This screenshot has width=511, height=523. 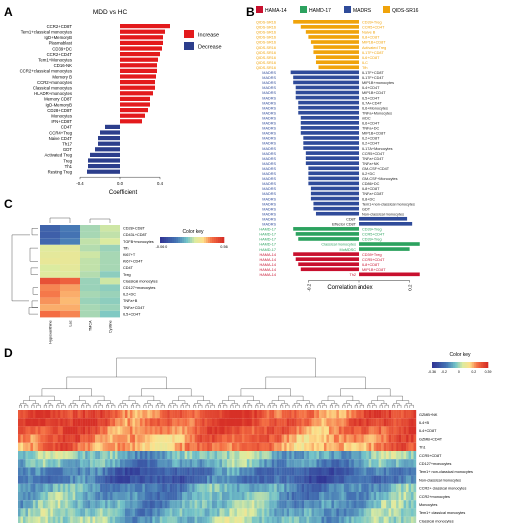 I want to click on panel-a-xlabel: Coefficient, so click(x=123, y=193).